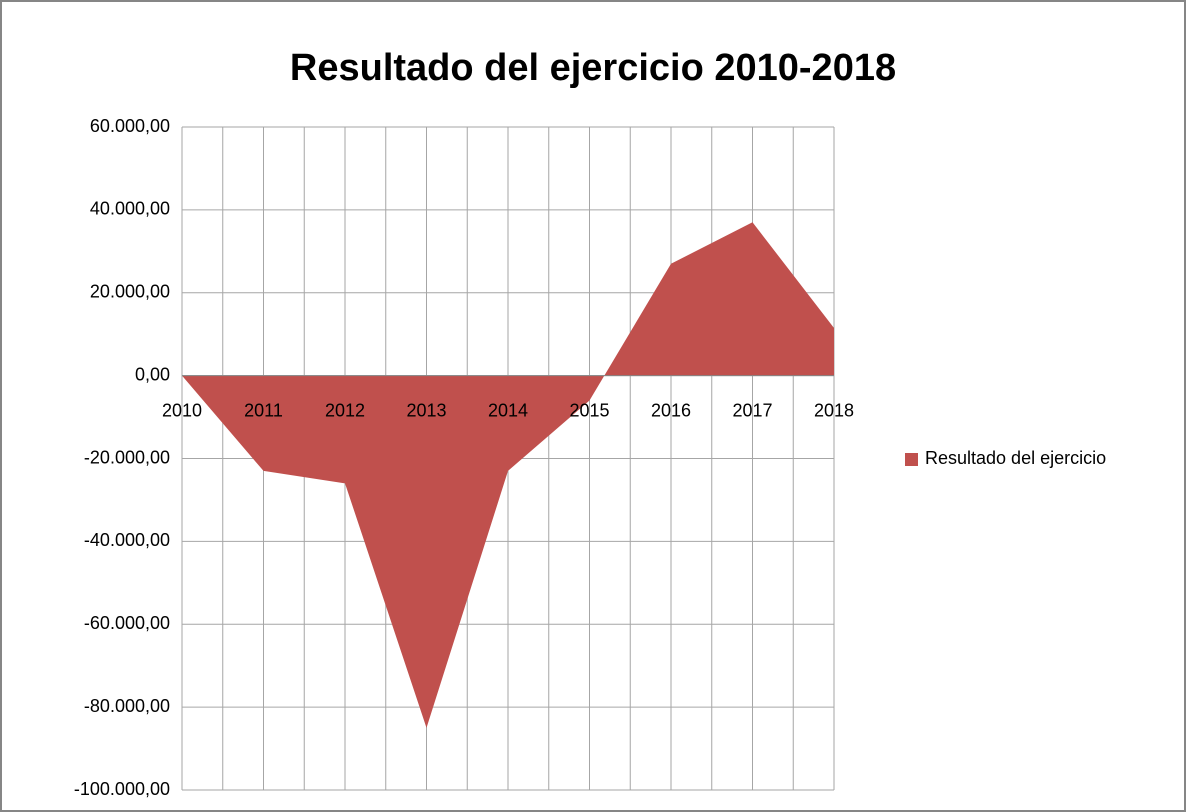 This screenshot has width=1186, height=812. I want to click on y-tick-label: 20.000,00, so click(130, 292).